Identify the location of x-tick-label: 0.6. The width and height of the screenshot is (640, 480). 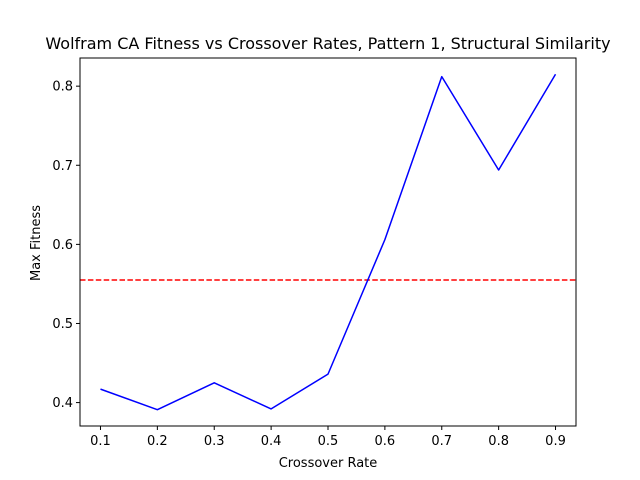
(385, 441).